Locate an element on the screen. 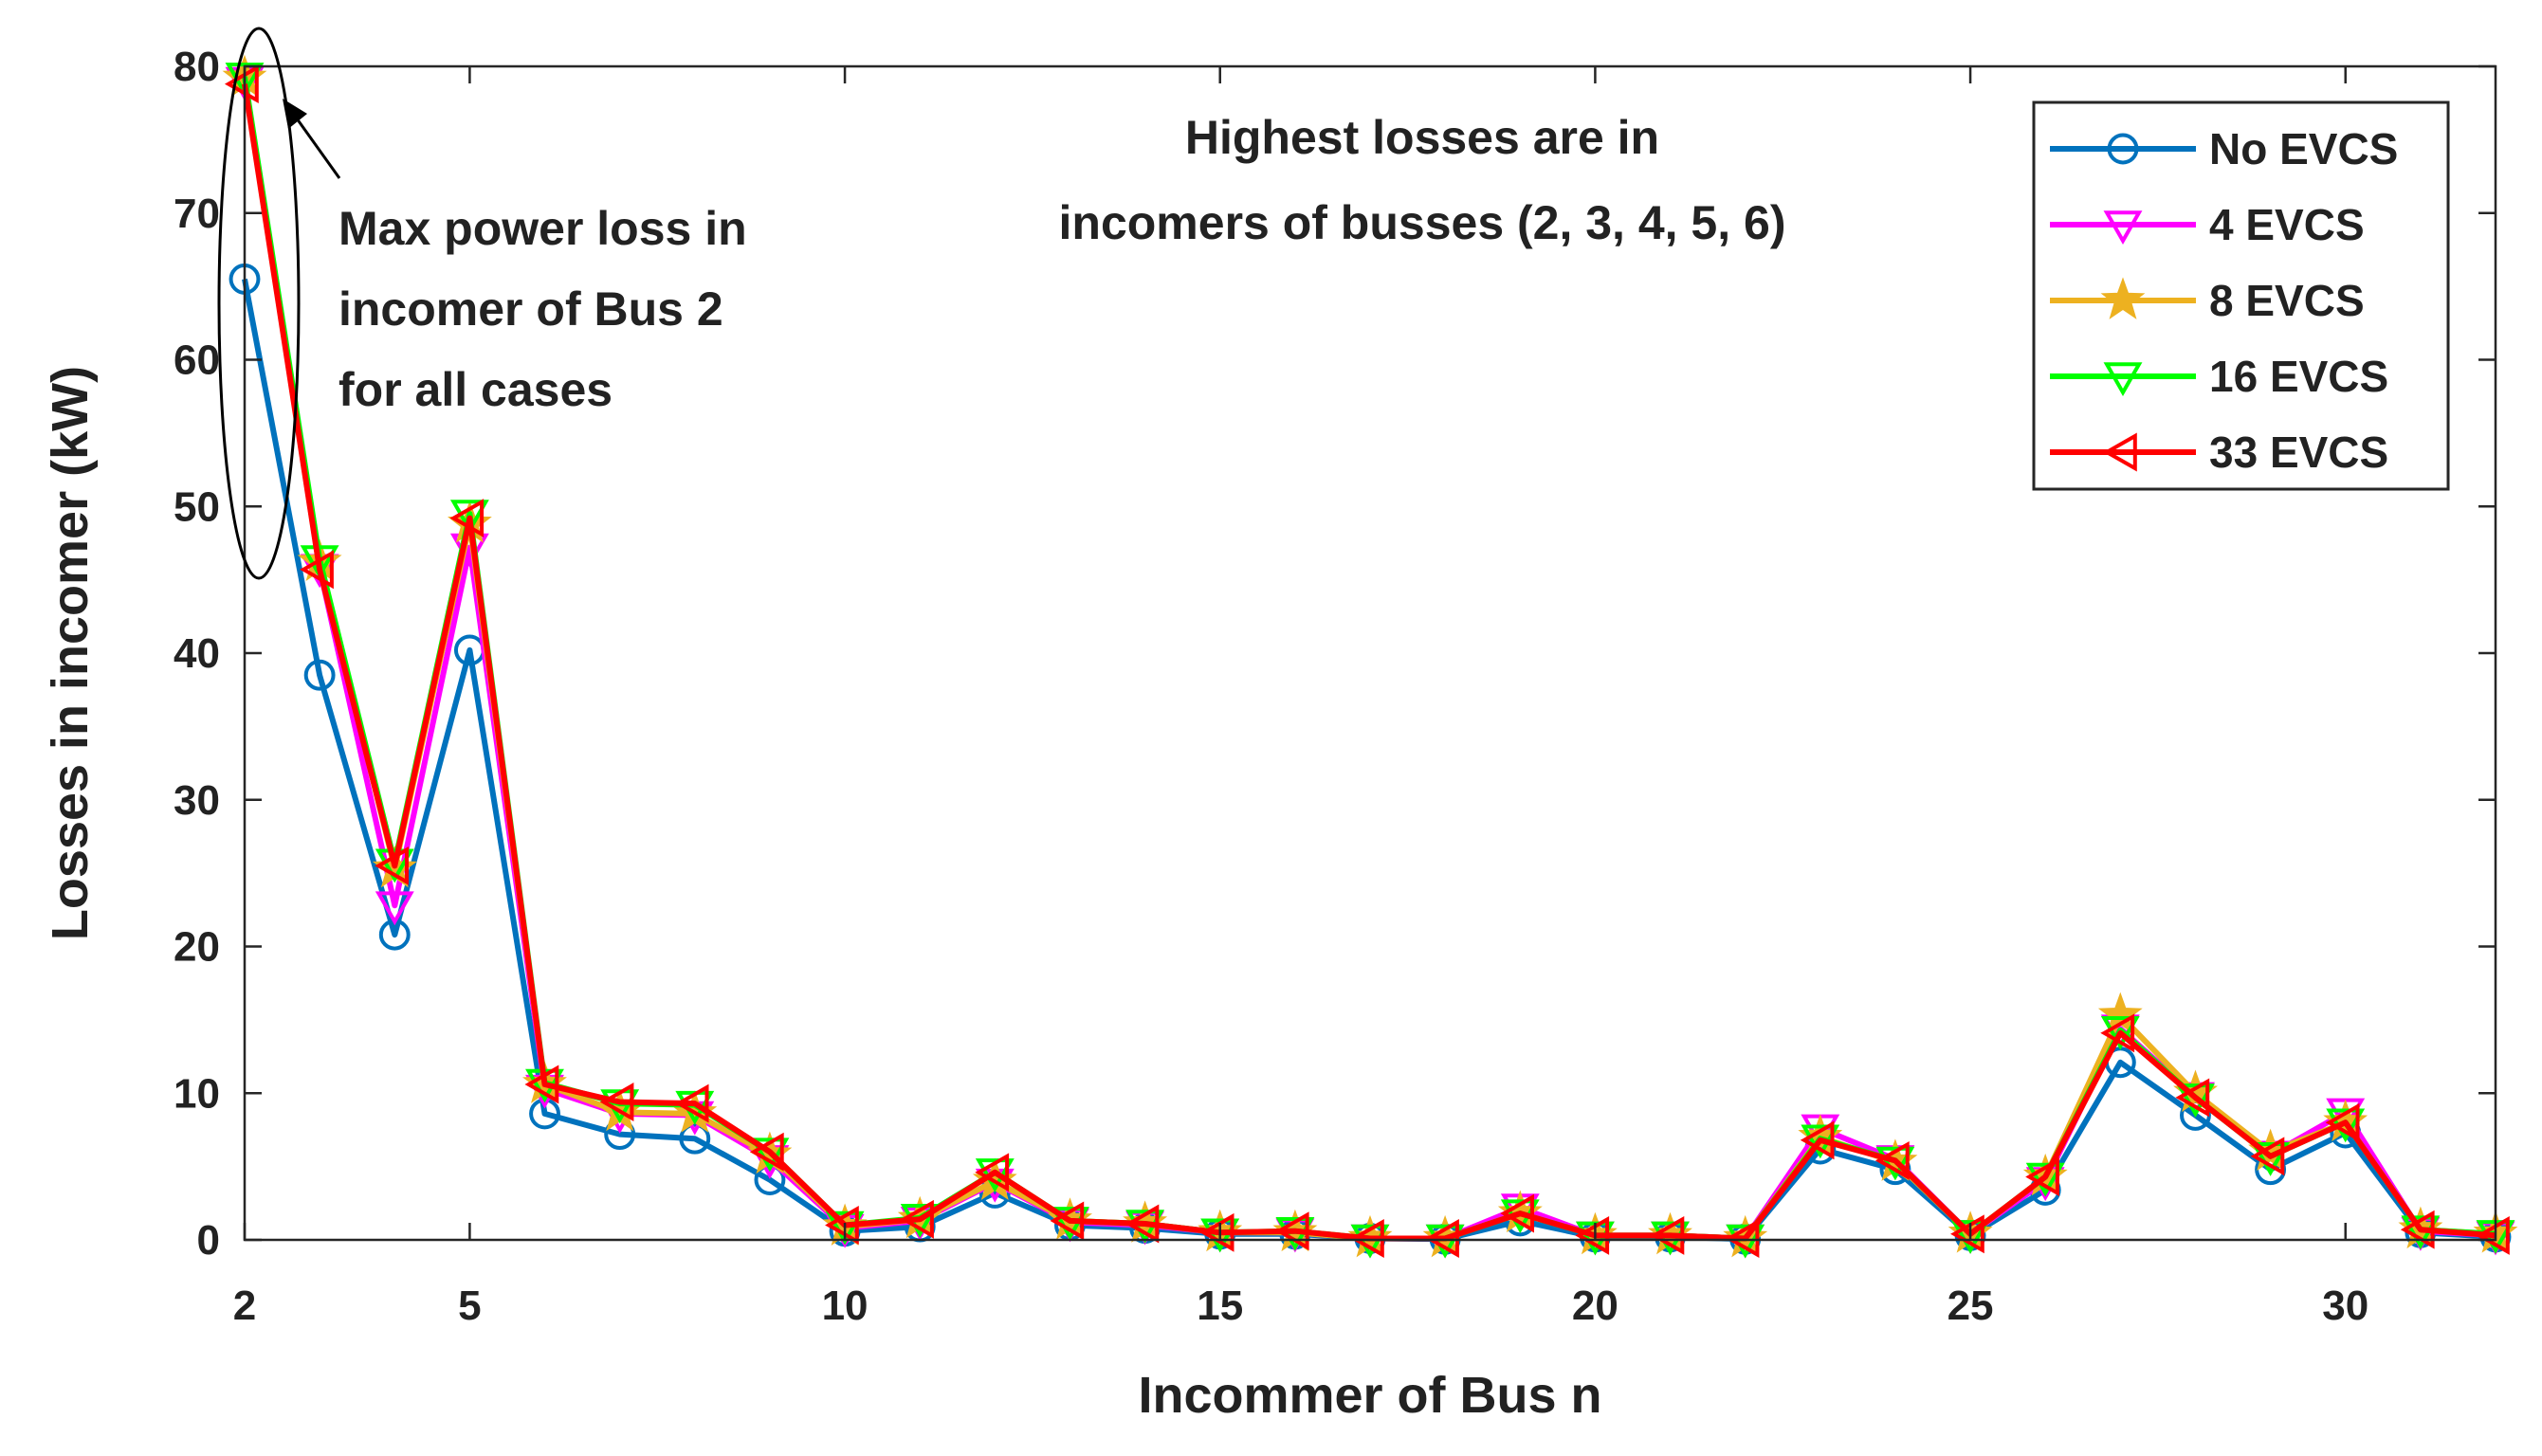  y-tick-label-70: 70 is located at coordinates (197, 214).